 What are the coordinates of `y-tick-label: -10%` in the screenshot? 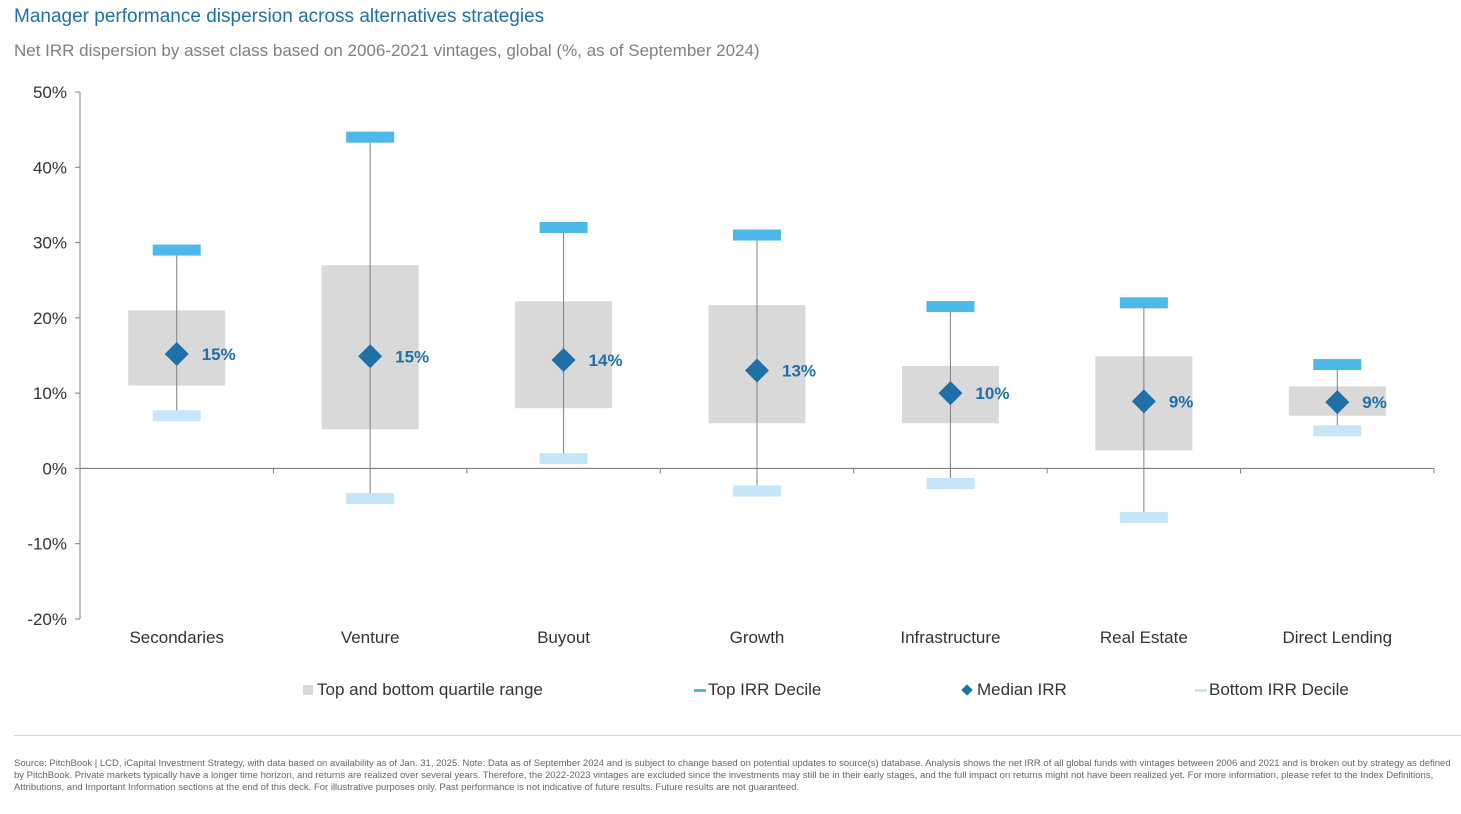 It's located at (47, 544).